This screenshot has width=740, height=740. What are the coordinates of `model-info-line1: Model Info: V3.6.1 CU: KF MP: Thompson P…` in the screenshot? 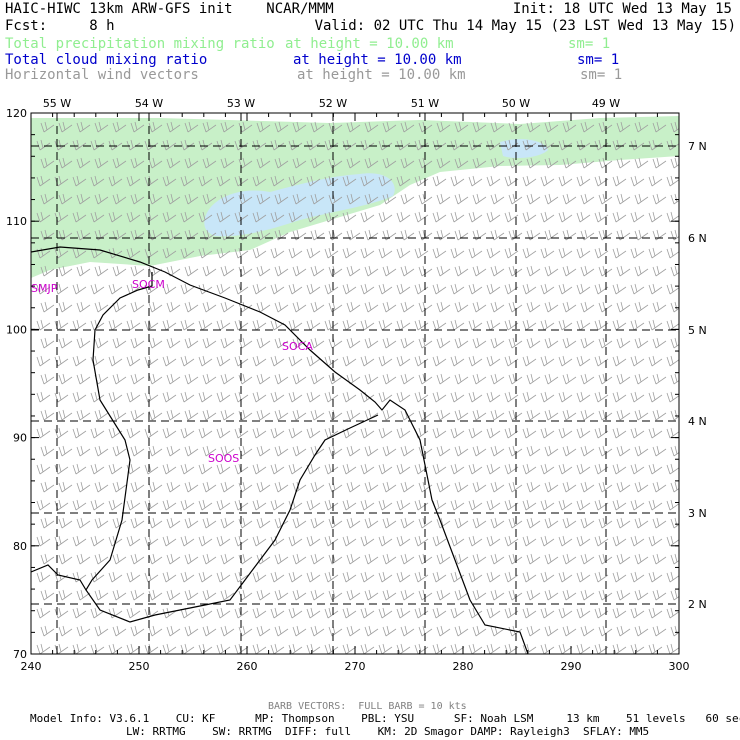 It's located at (385, 718).